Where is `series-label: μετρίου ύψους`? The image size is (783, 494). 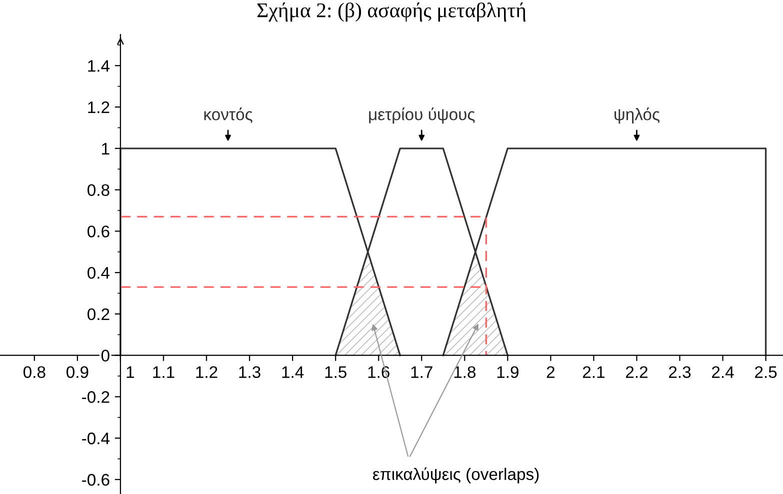 series-label: μετρίου ύψους is located at coordinates (422, 116).